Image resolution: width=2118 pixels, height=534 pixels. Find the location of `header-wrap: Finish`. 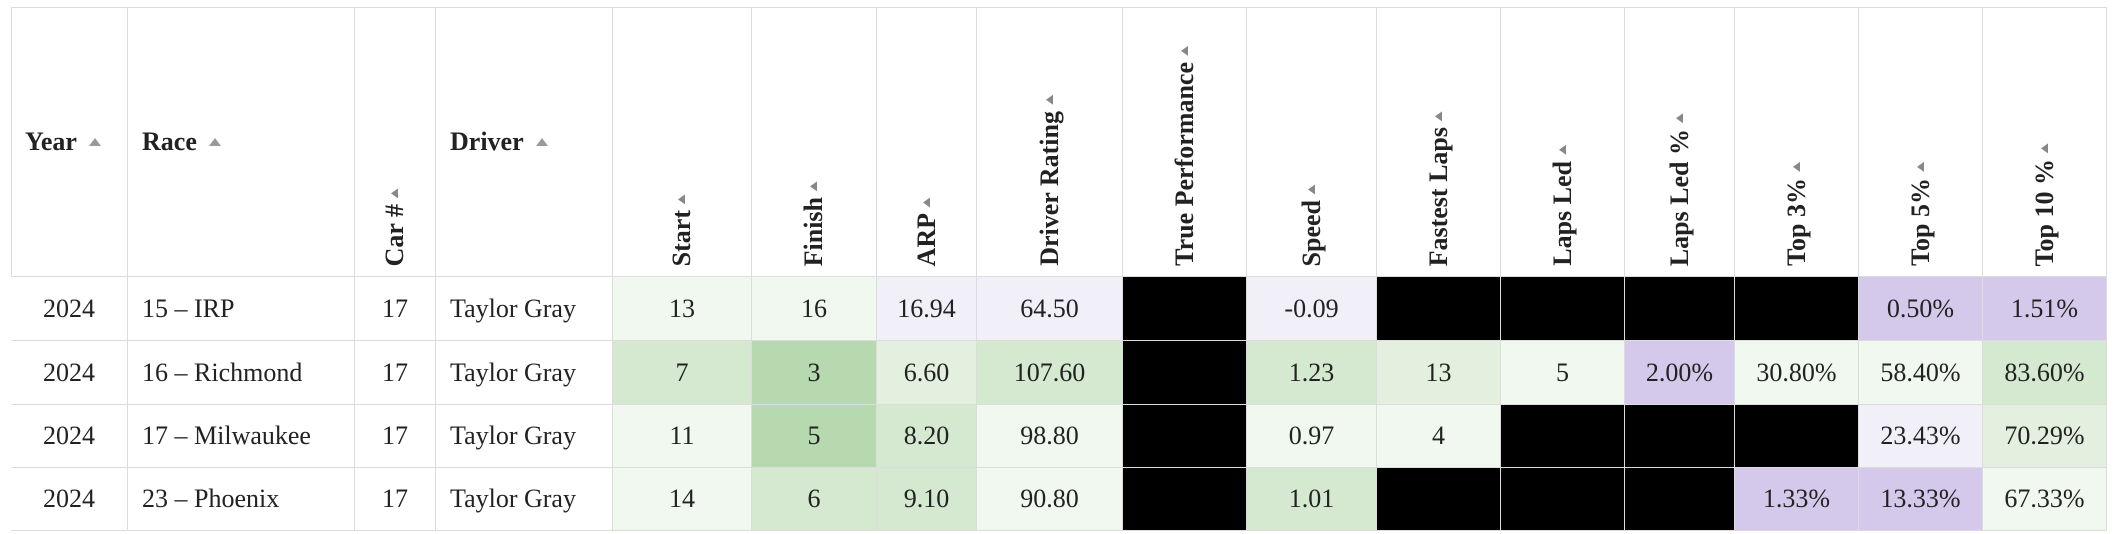

header-wrap: Finish is located at coordinates (814, 223).